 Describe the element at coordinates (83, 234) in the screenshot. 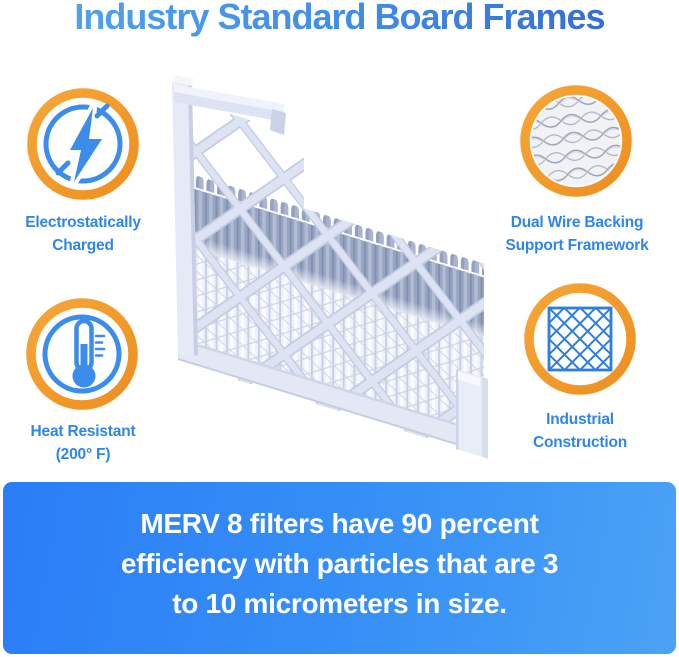

I see `feature-electrostatic-label: Electrostatically Charged` at that location.